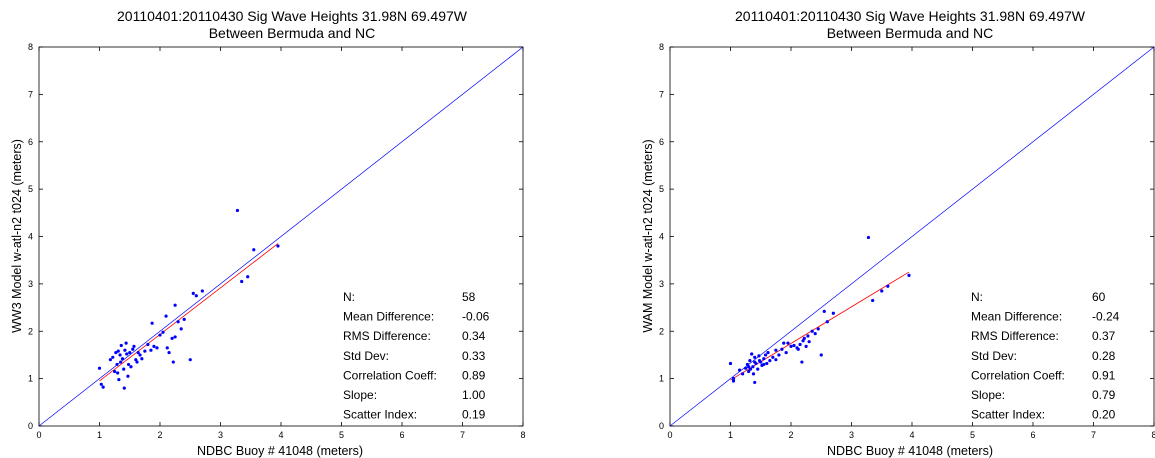 Image resolution: width=1155 pixels, height=458 pixels. What do you see at coordinates (994, 356) in the screenshot?
I see `stat-label: Std Dev:` at bounding box center [994, 356].